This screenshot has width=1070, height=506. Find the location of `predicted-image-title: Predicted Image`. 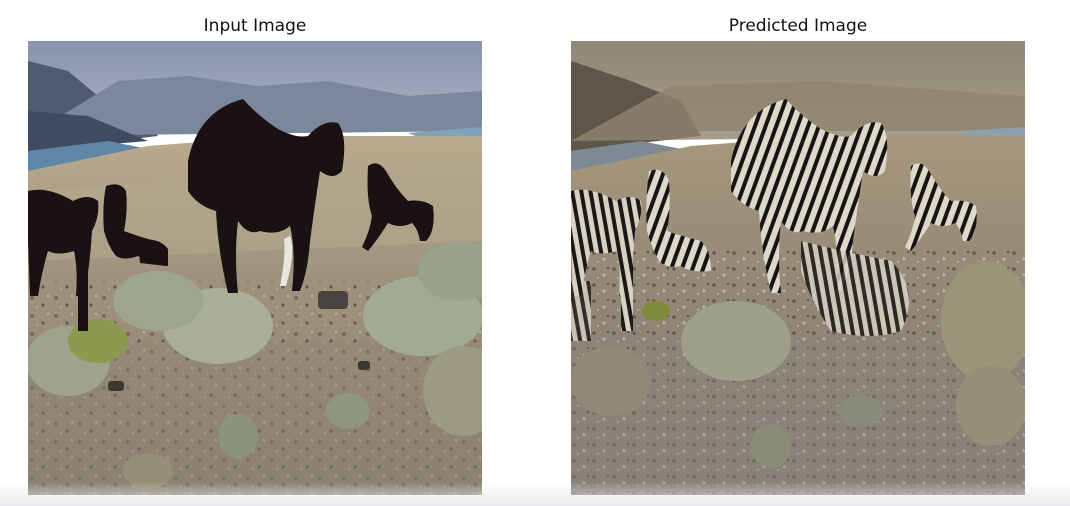

predicted-image-title: Predicted Image is located at coordinates (798, 26).